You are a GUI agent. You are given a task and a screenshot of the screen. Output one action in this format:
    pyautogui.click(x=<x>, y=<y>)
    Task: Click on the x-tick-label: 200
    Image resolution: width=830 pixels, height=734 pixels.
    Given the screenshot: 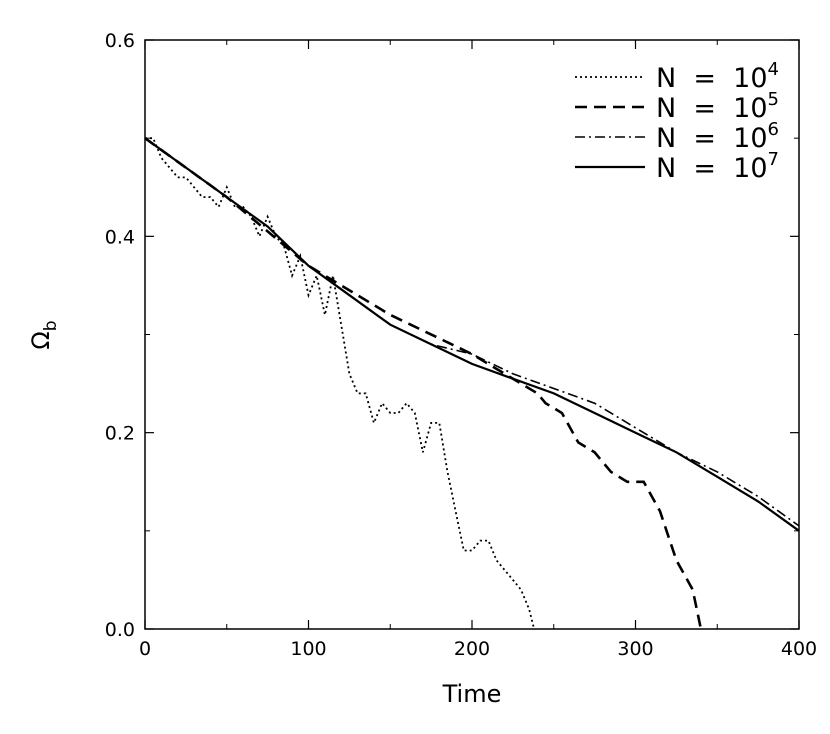 What is the action you would take?
    pyautogui.click(x=472, y=649)
    